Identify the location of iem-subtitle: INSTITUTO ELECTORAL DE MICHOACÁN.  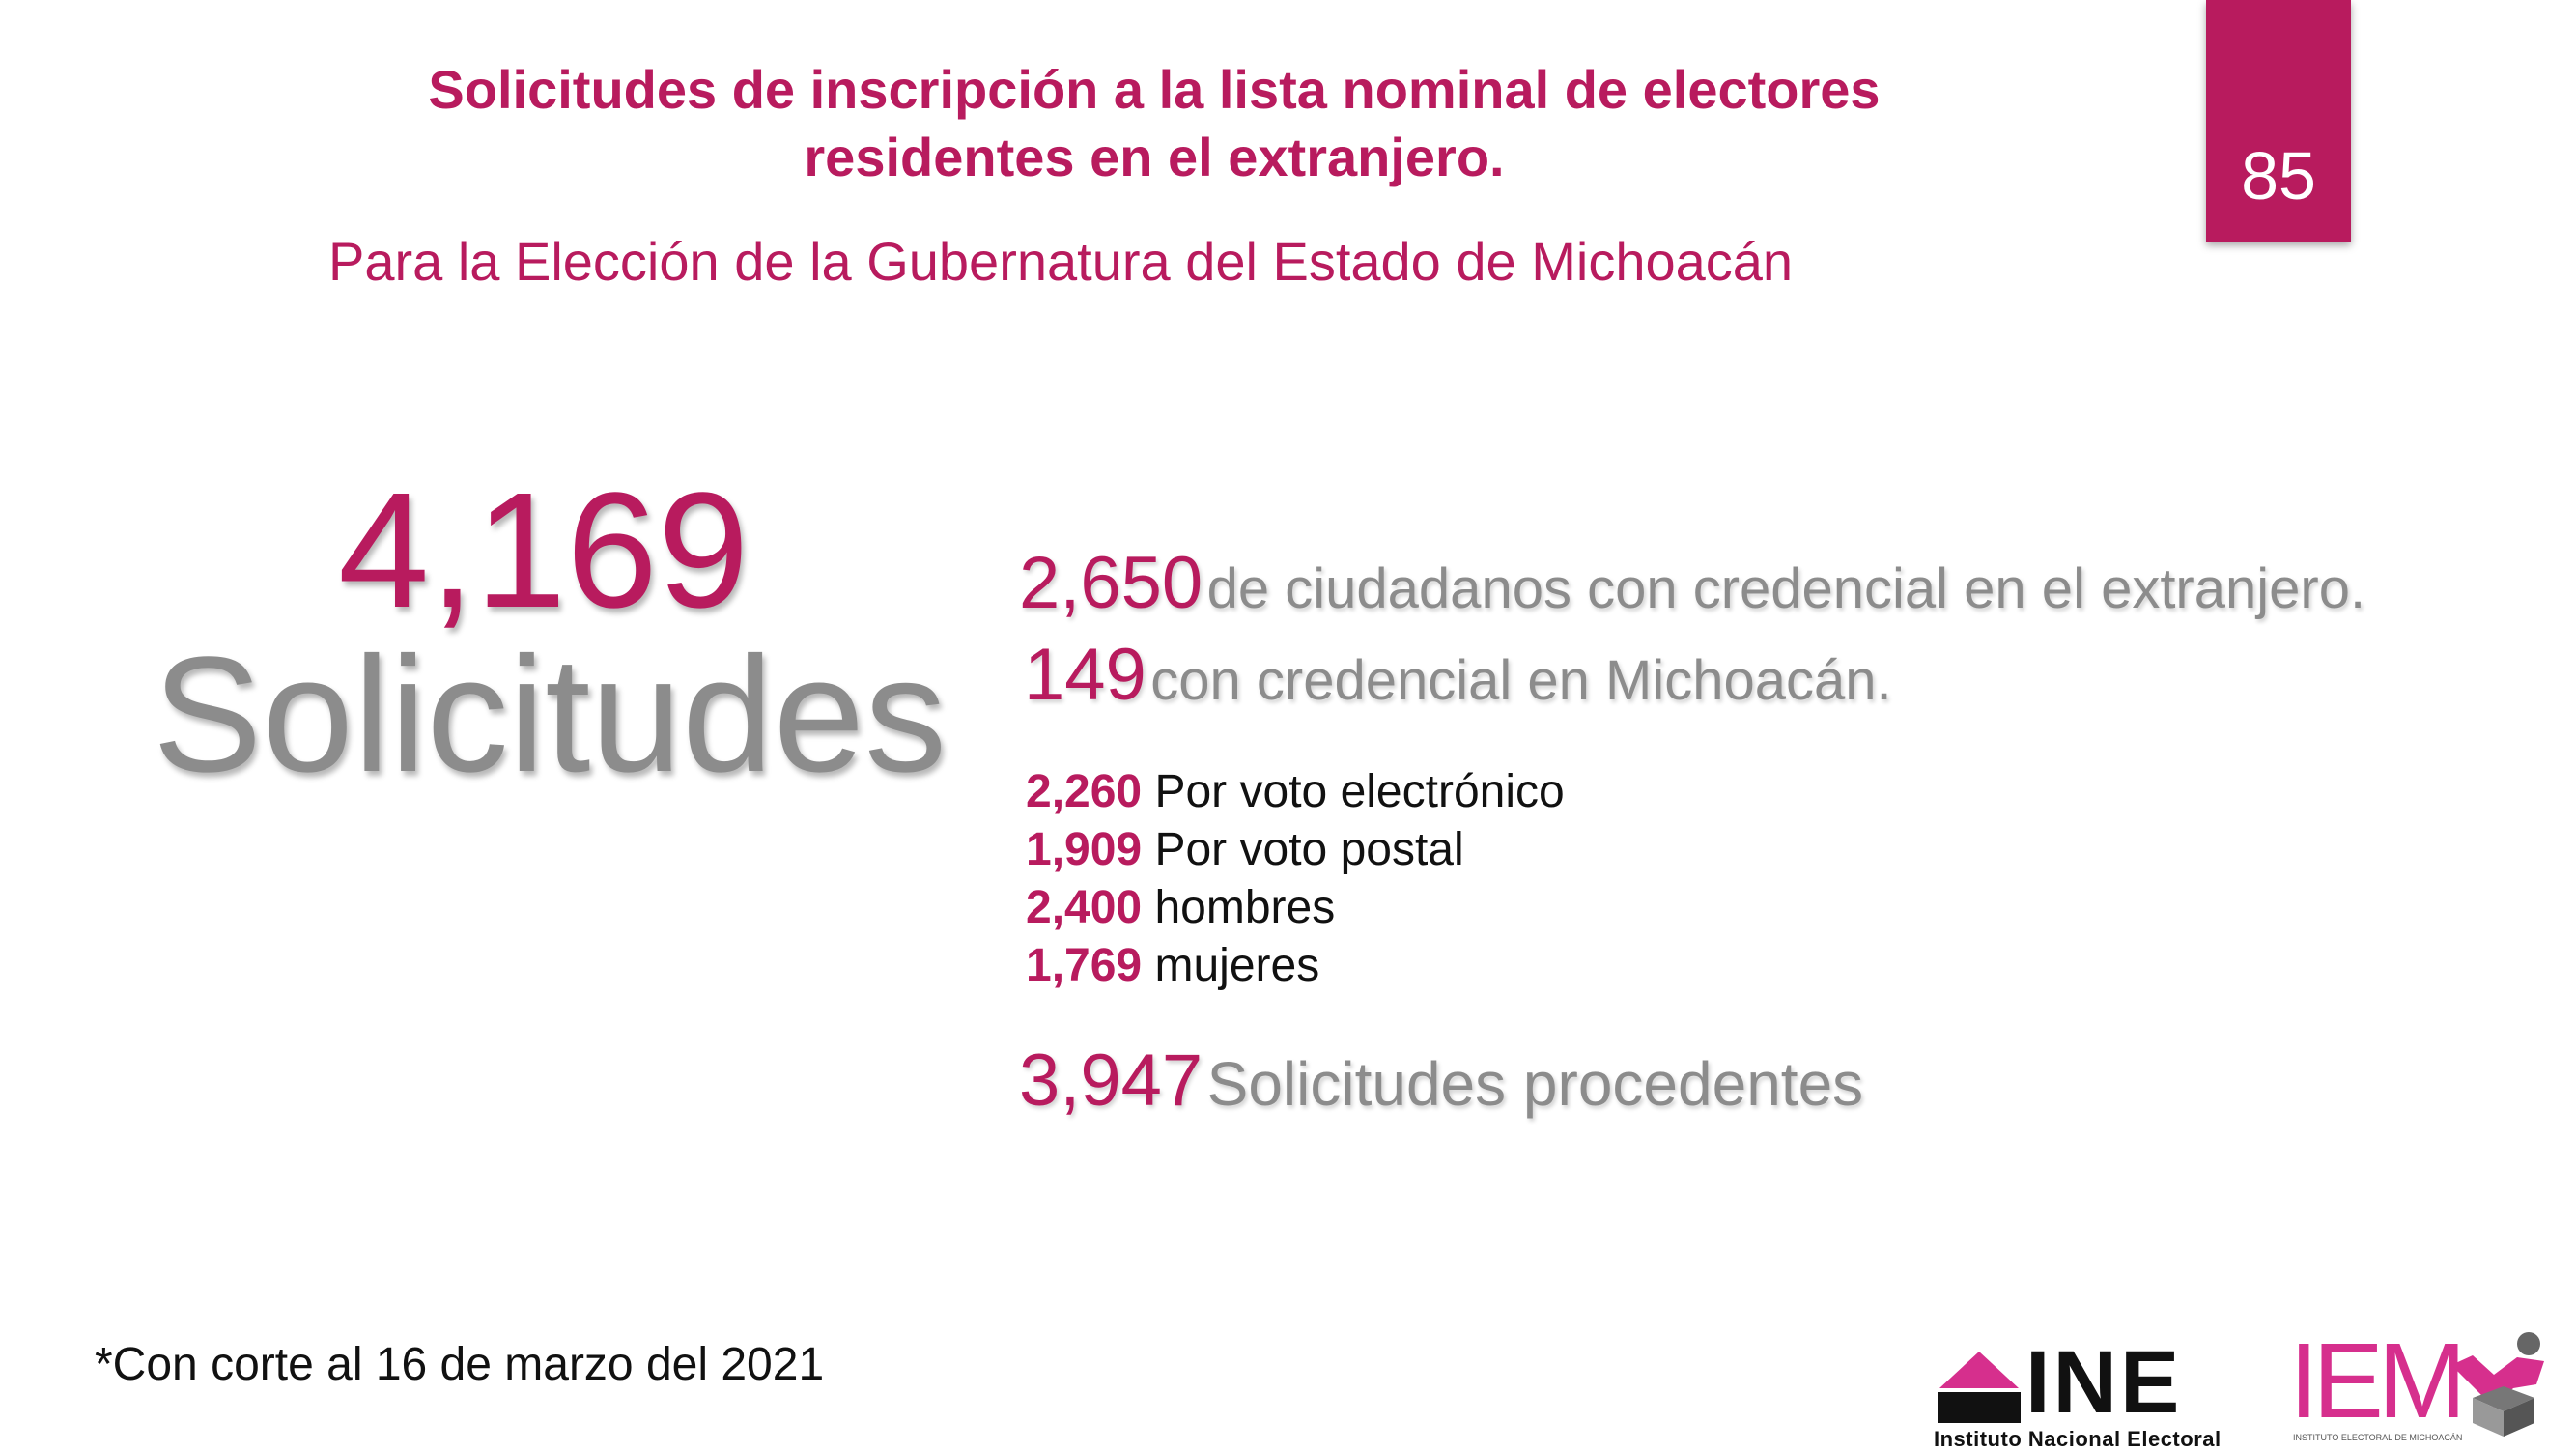
(2378, 1438).